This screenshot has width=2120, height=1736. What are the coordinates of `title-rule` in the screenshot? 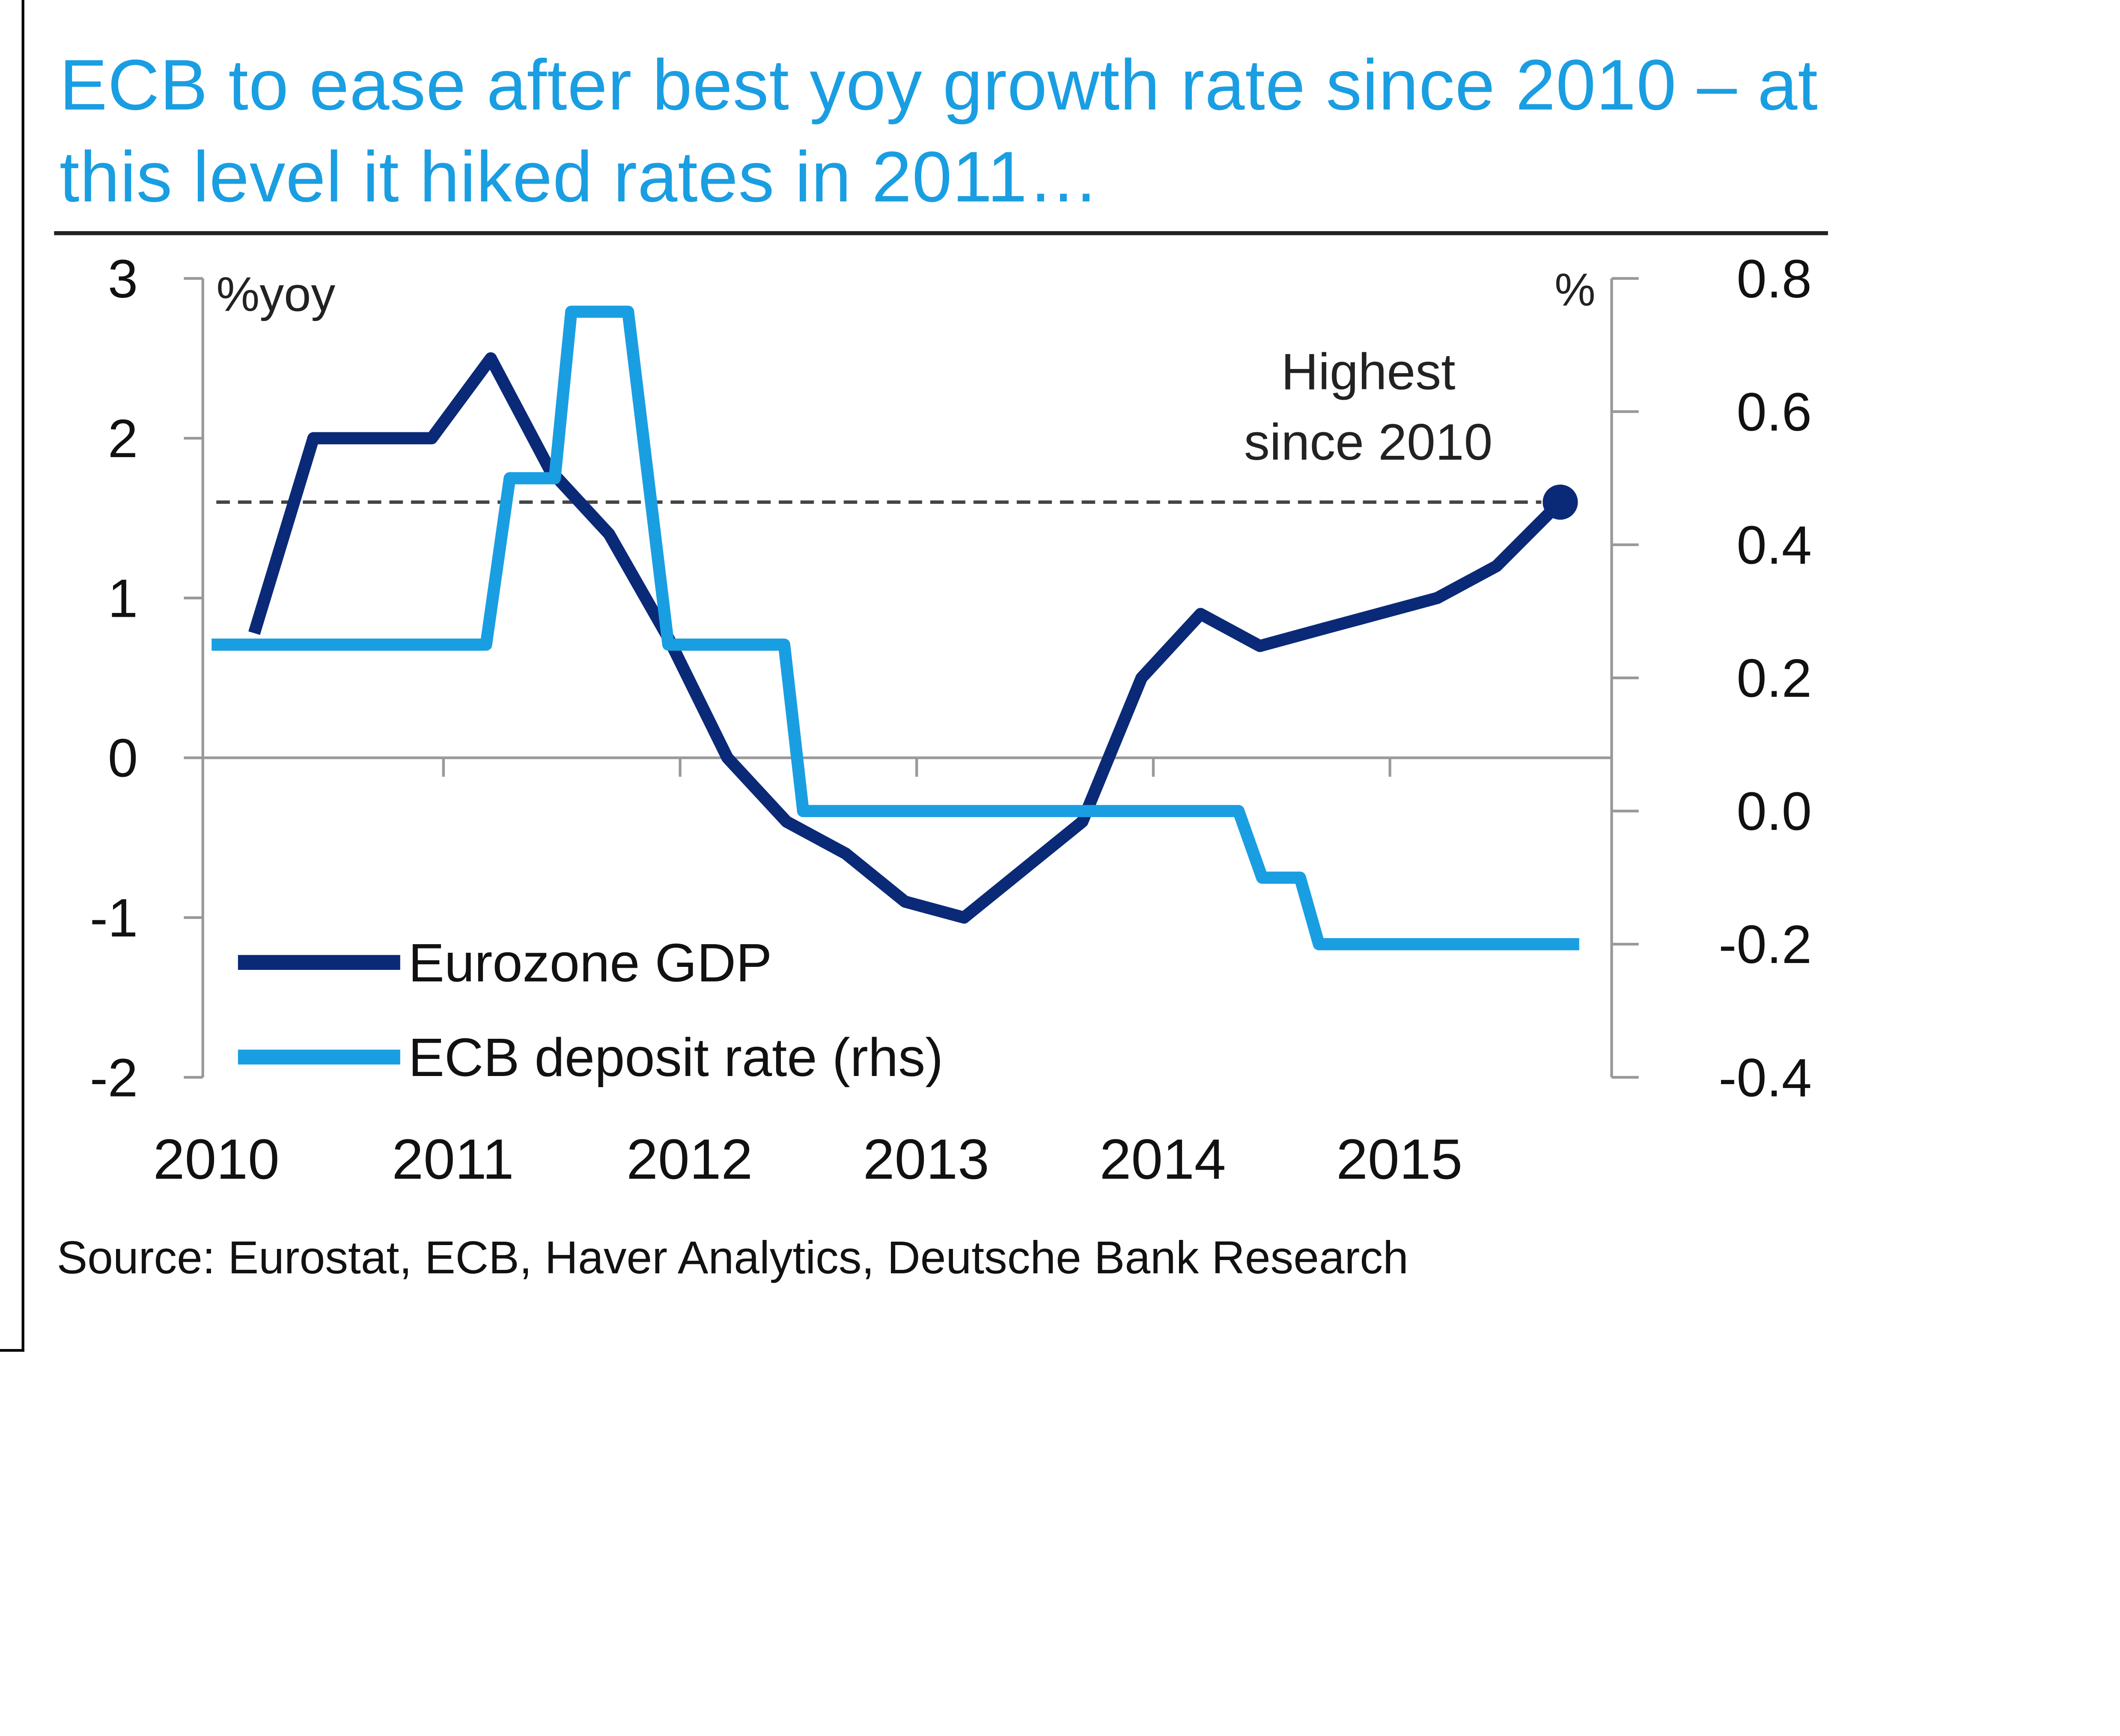 It's located at (941, 233).